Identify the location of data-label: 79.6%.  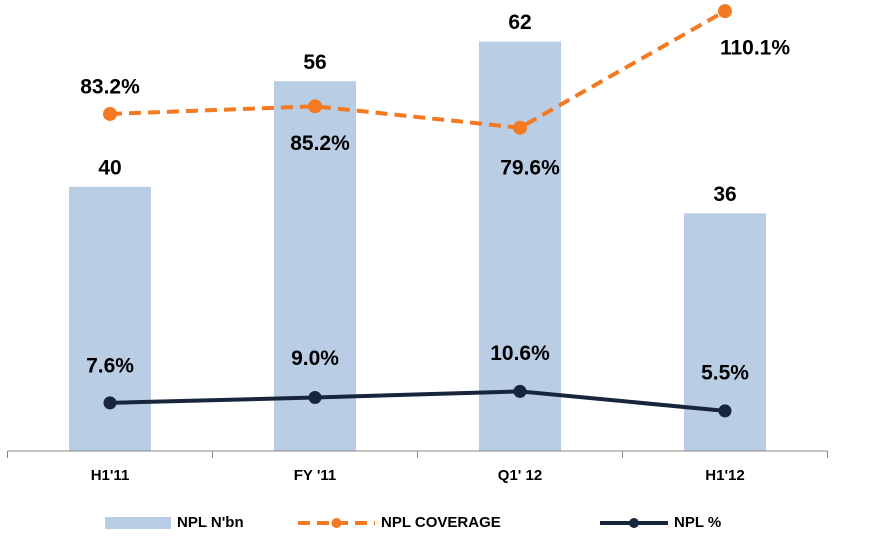
(530, 167).